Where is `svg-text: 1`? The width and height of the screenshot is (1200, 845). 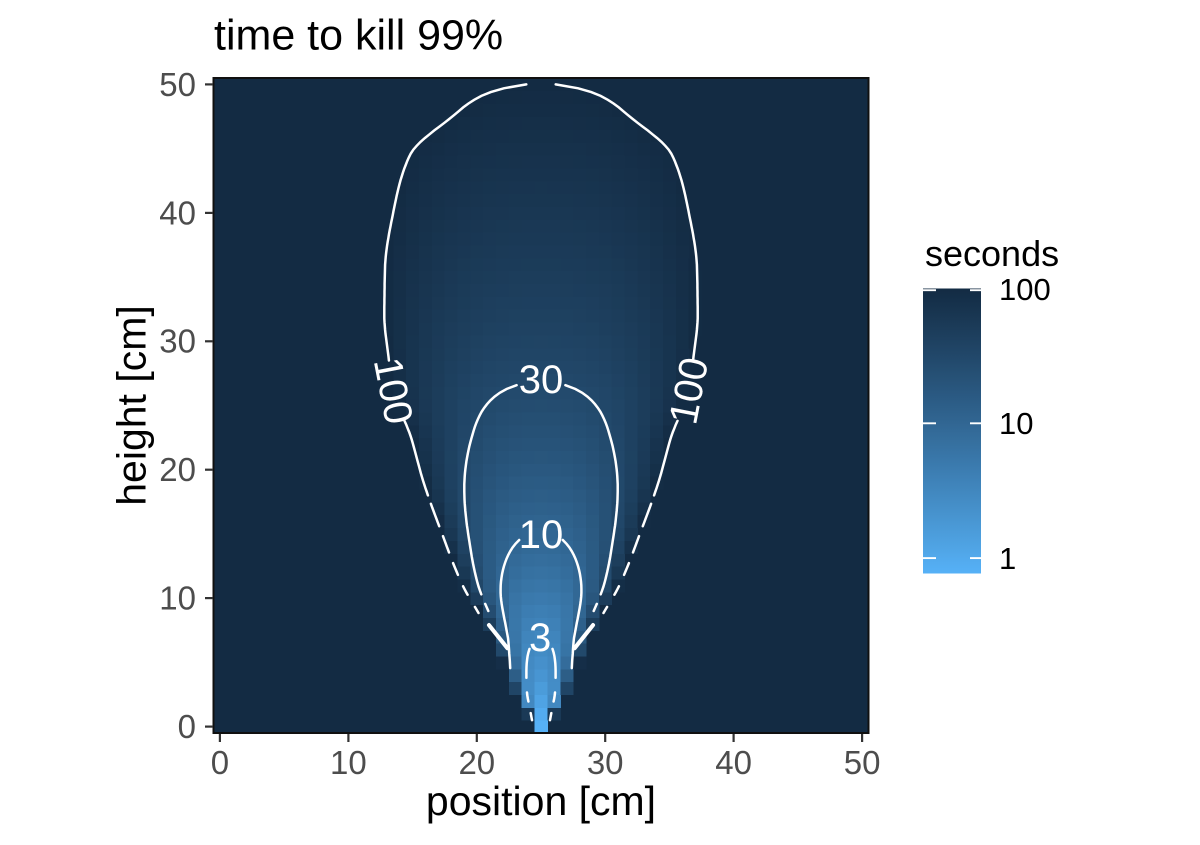 svg-text: 1 is located at coordinates (1007, 558).